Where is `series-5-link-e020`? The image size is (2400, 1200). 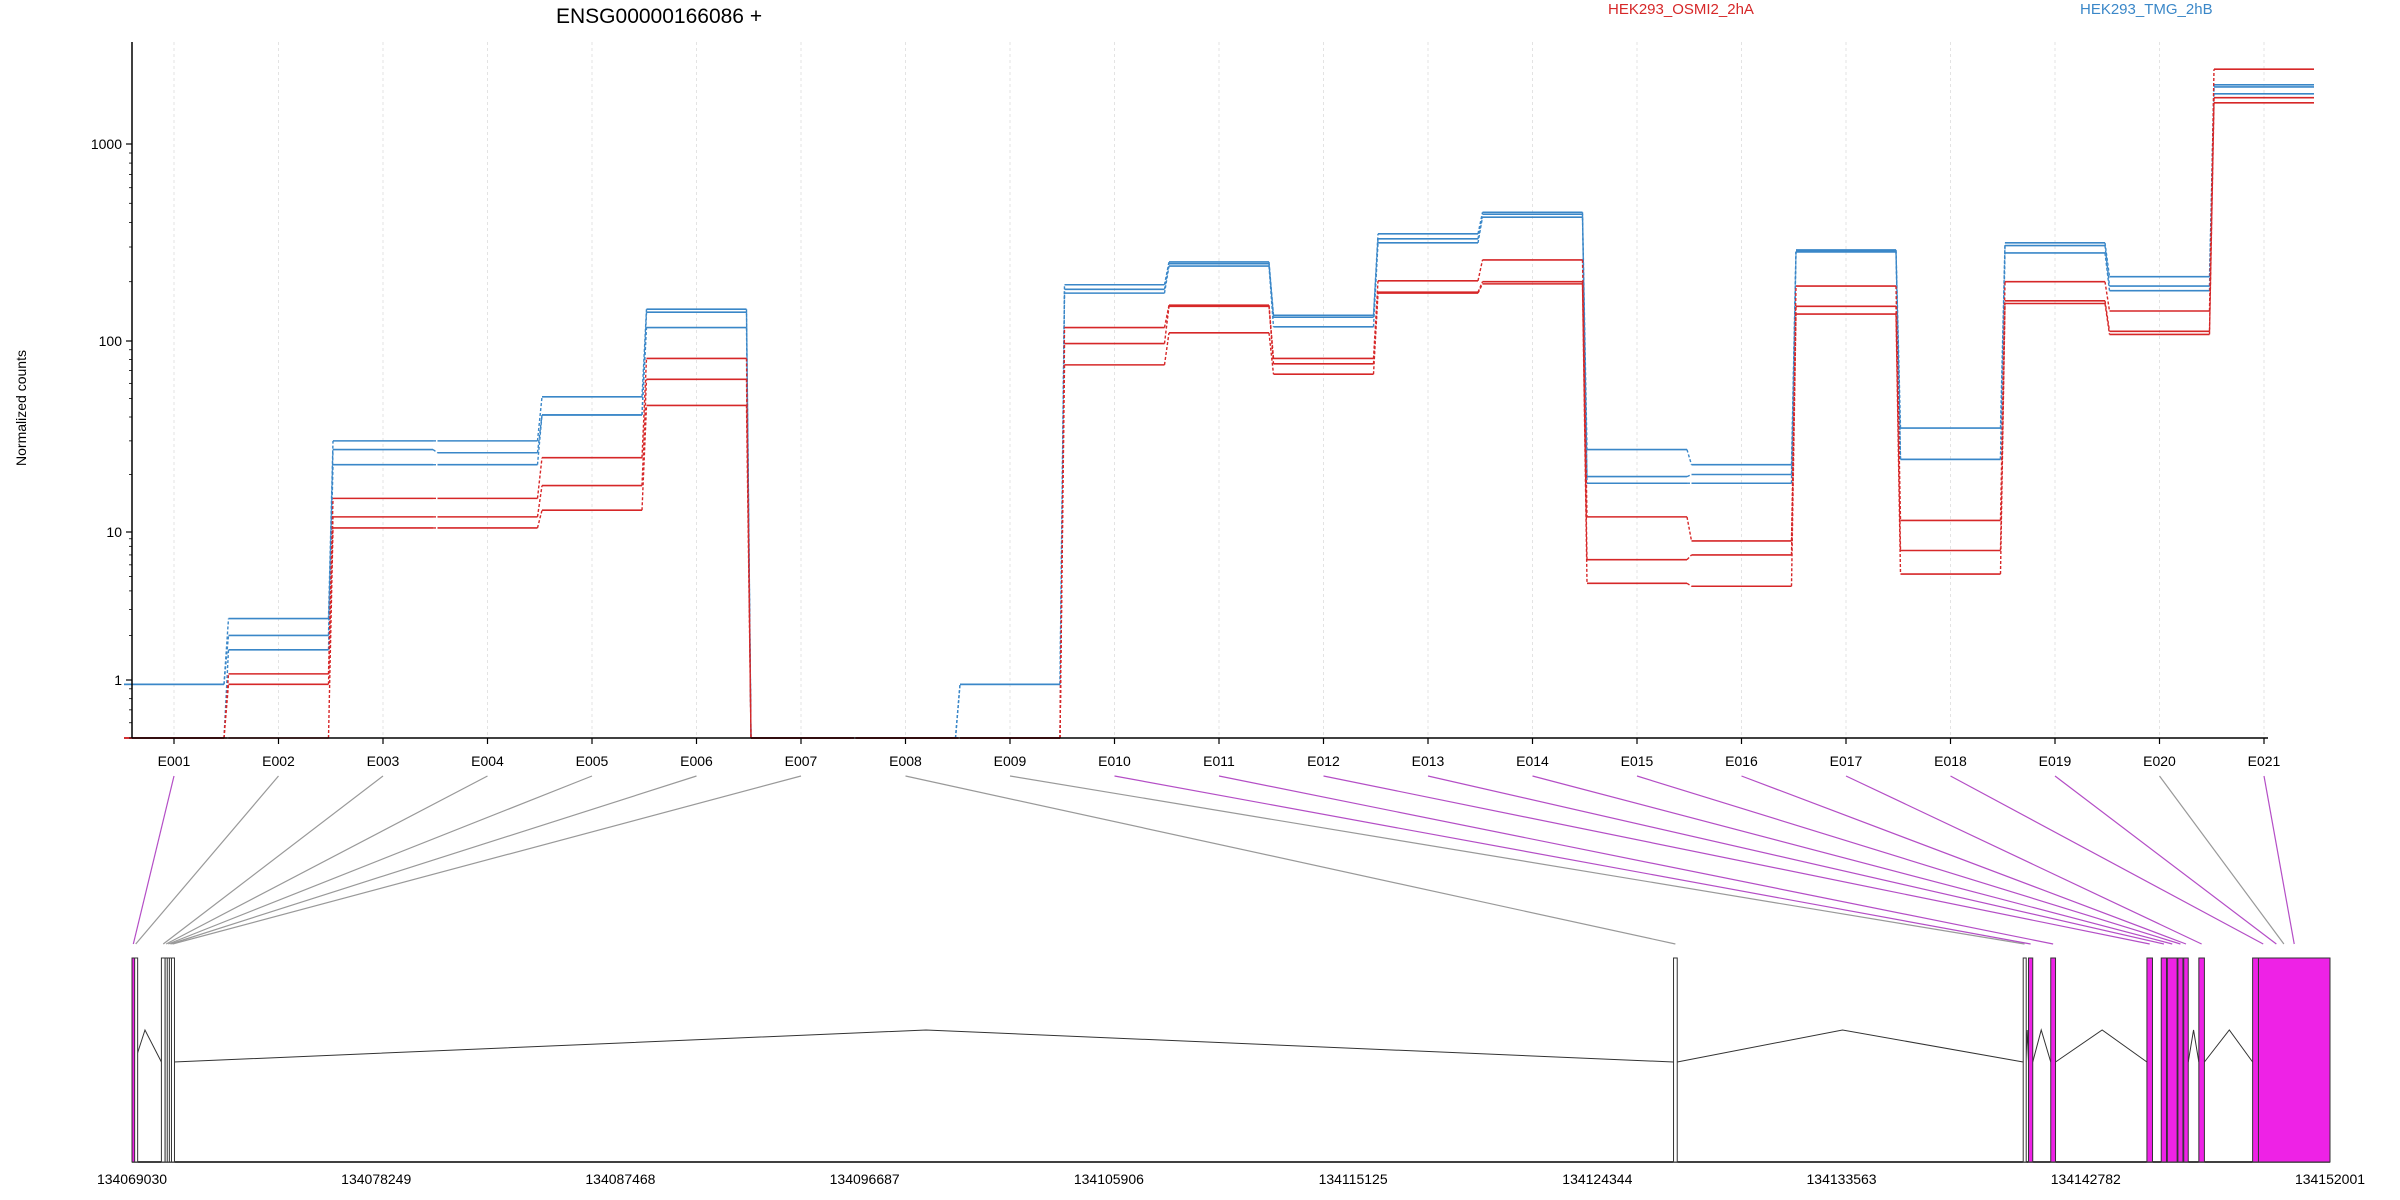
series-5-link-e020 is located at coordinates (2211, 214).